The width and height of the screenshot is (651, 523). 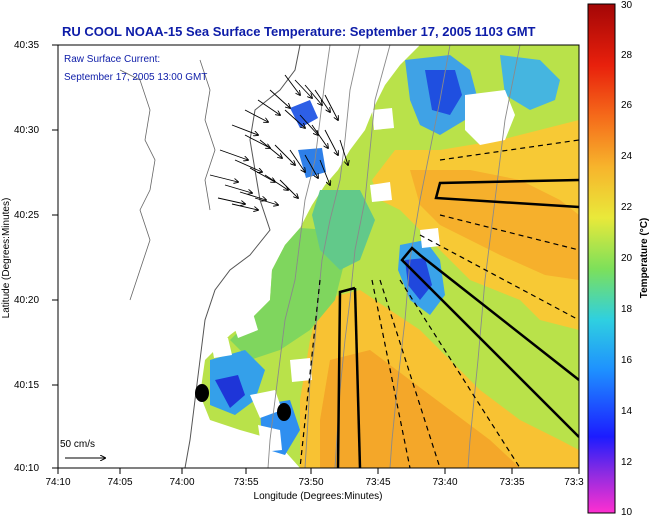 What do you see at coordinates (627, 105) in the screenshot?
I see `colorbar-tick-label: 26` at bounding box center [627, 105].